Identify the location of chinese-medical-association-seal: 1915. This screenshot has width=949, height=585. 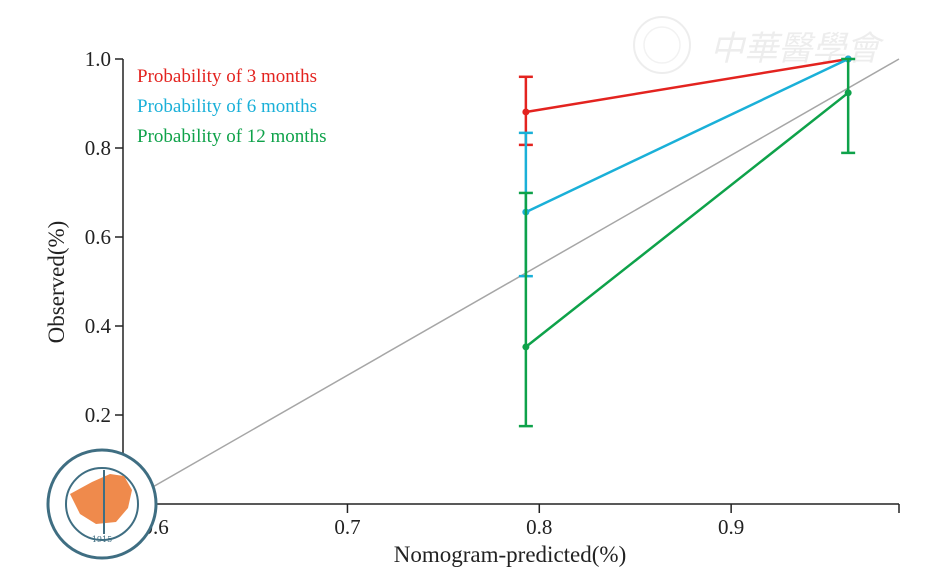
(102, 504).